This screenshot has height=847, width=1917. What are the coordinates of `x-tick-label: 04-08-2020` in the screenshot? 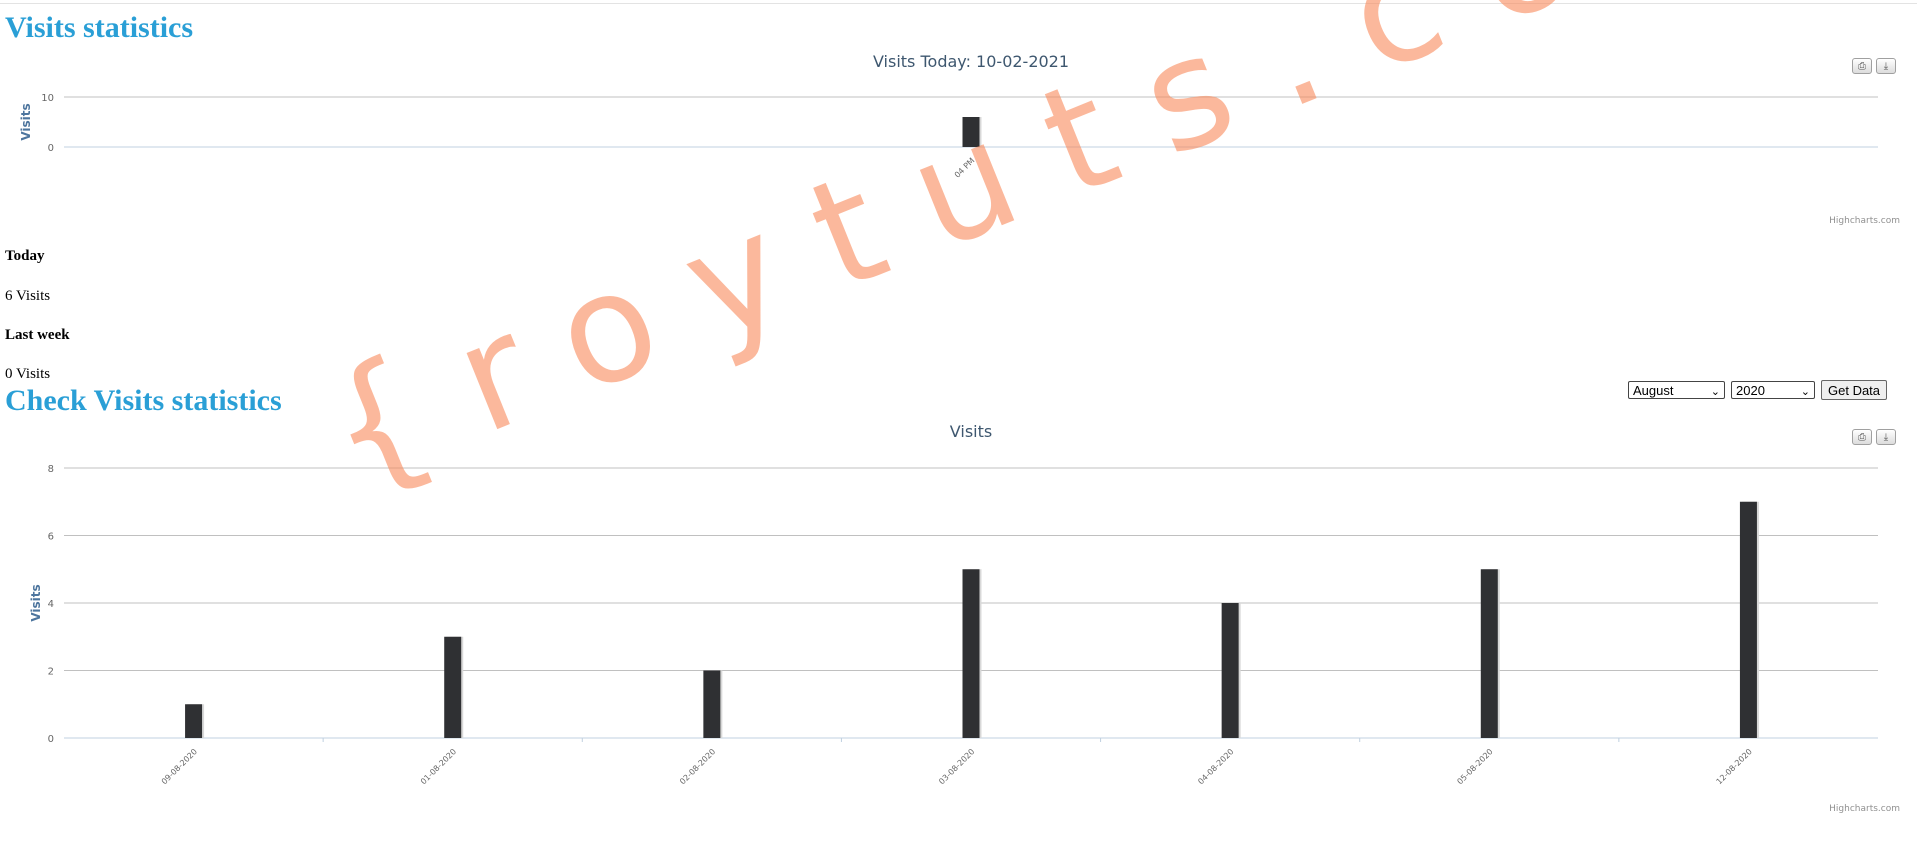 It's located at (1215, 766).